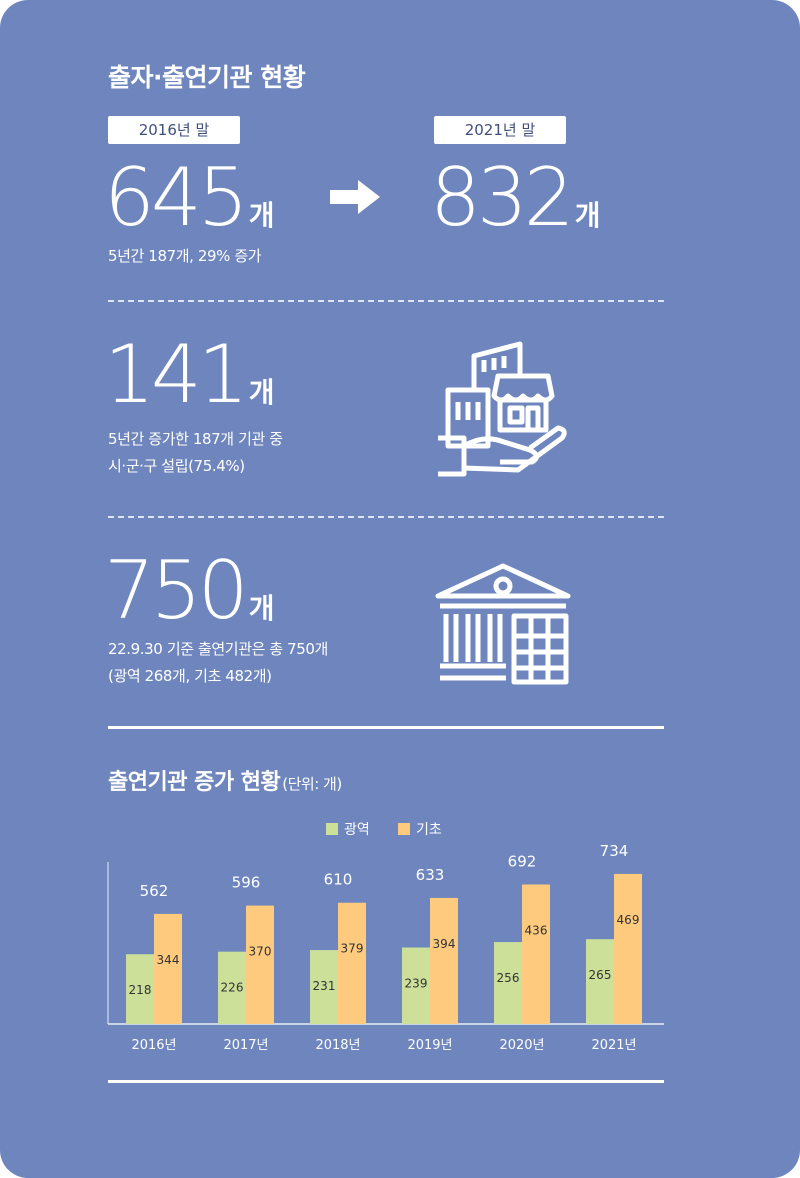 This screenshot has height=1178, width=800. I want to click on total-label-2016년: 562, so click(154, 891).